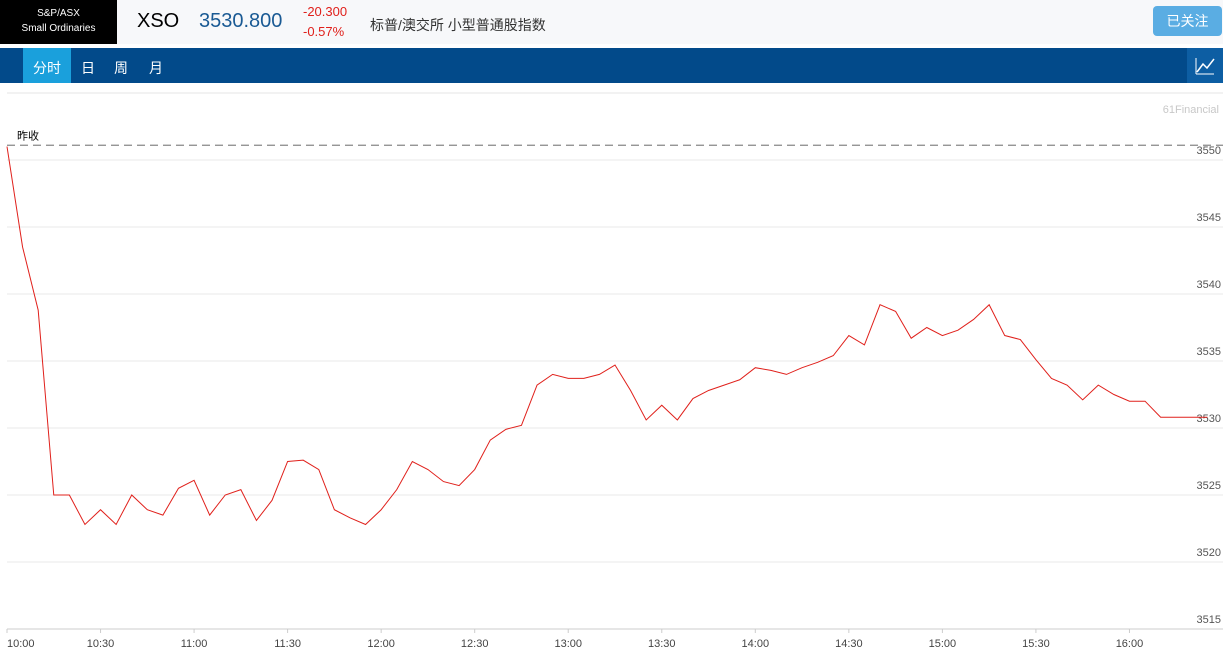  Describe the element at coordinates (101, 644) in the screenshot. I see `x-tick-label: 10:30` at that location.